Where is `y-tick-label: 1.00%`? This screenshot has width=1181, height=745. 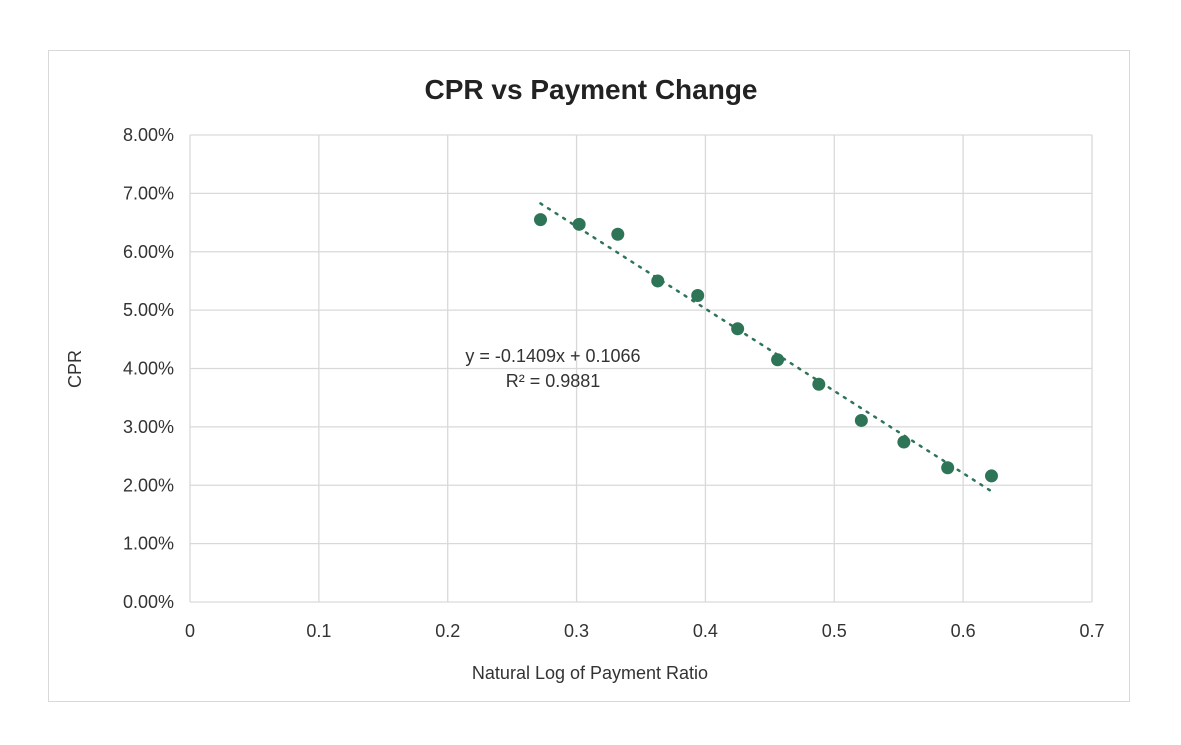 y-tick-label: 1.00% is located at coordinates (148, 544).